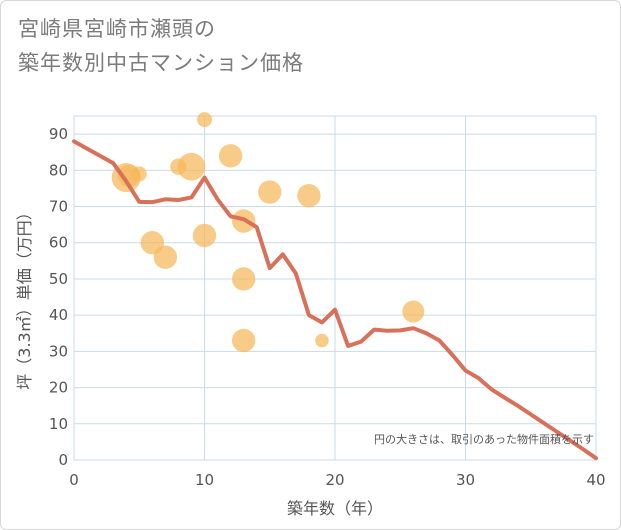 The height and width of the screenshot is (530, 621). Describe the element at coordinates (24, 296) in the screenshot. I see `y-axis-label: 坪（3.3㎡）単価（万円）` at that location.